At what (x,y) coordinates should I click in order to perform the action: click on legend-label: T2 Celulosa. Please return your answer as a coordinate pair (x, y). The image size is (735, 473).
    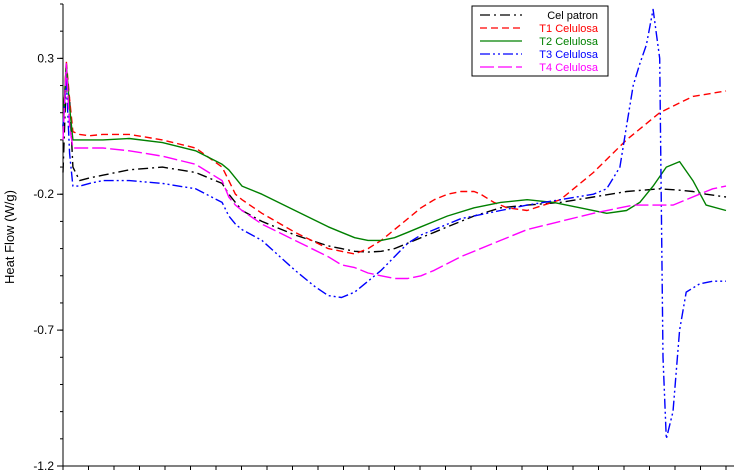
    Looking at the image, I should click on (569, 42).